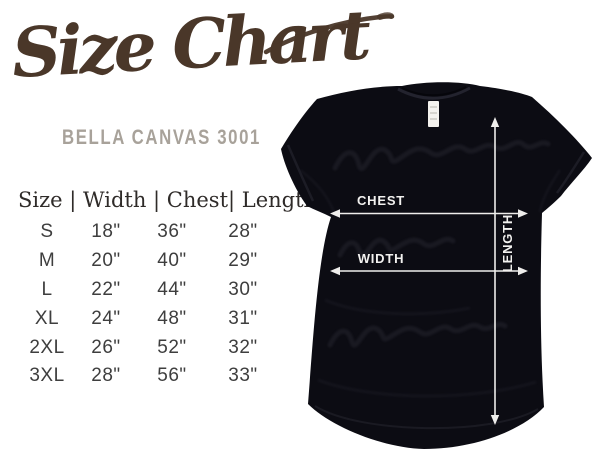 The height and width of the screenshot is (474, 600). I want to click on length-cell: 32", so click(243, 347).